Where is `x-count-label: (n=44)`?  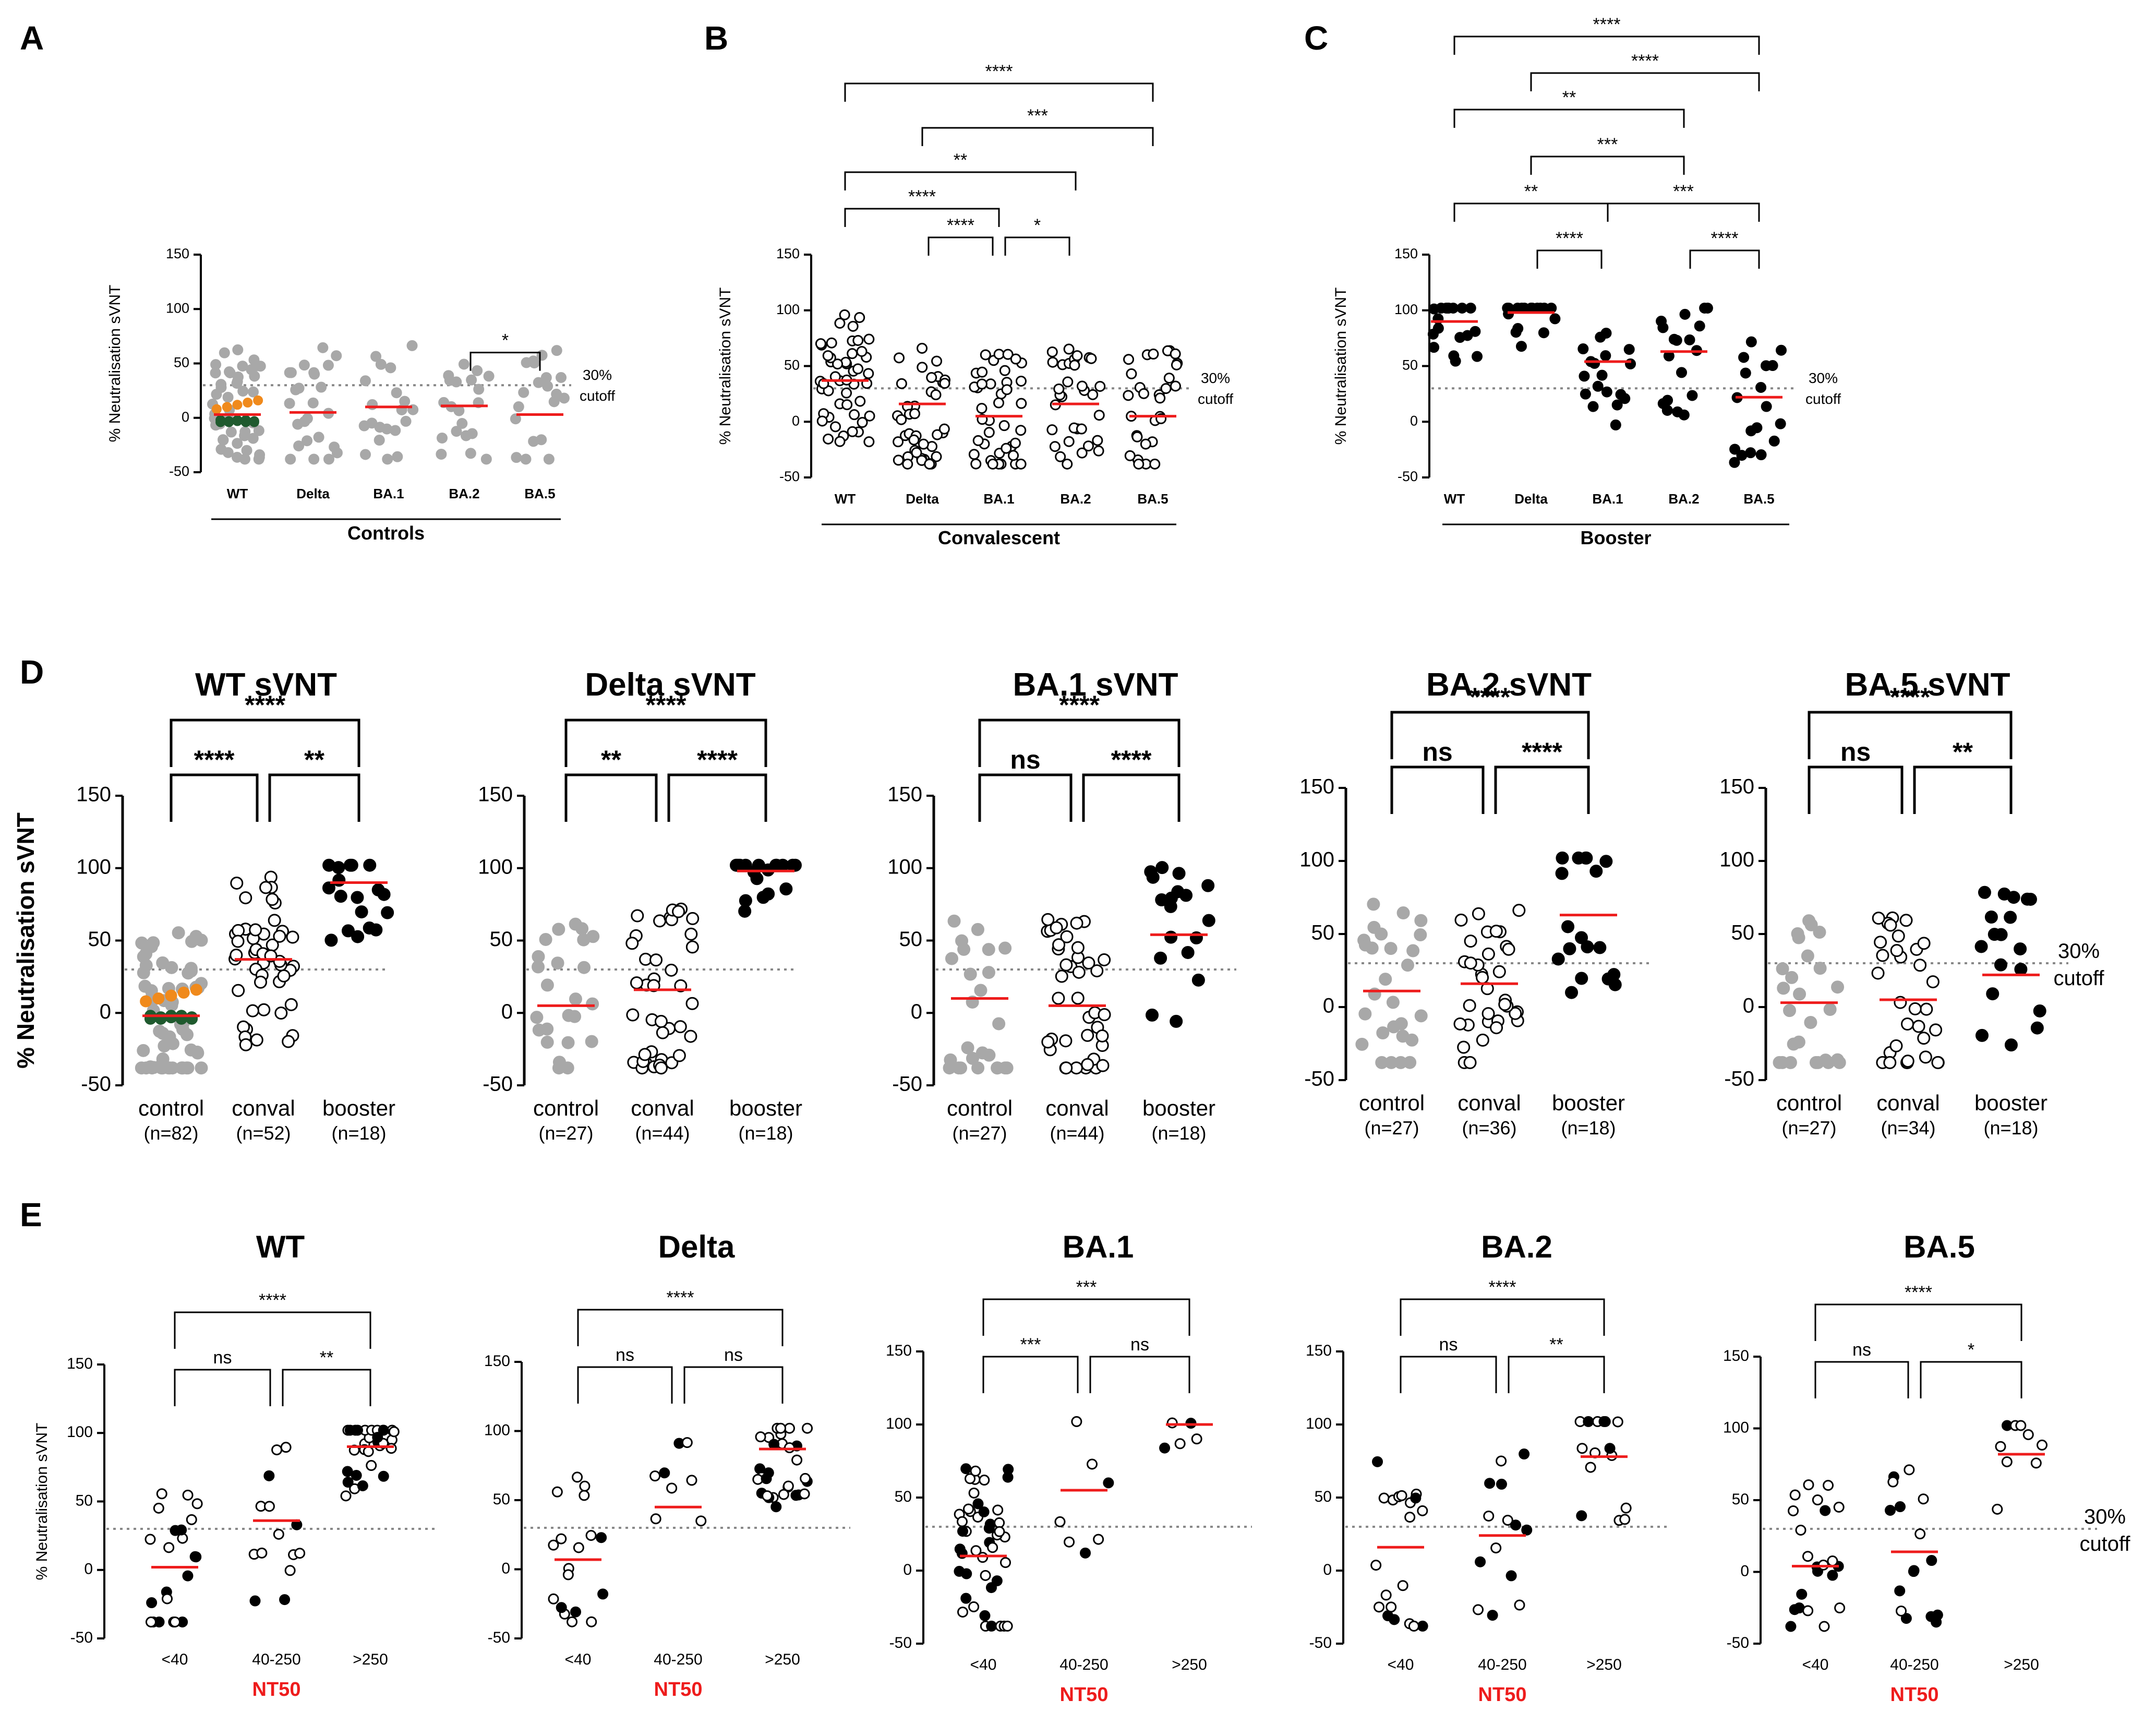 x-count-label: (n=44) is located at coordinates (662, 1133).